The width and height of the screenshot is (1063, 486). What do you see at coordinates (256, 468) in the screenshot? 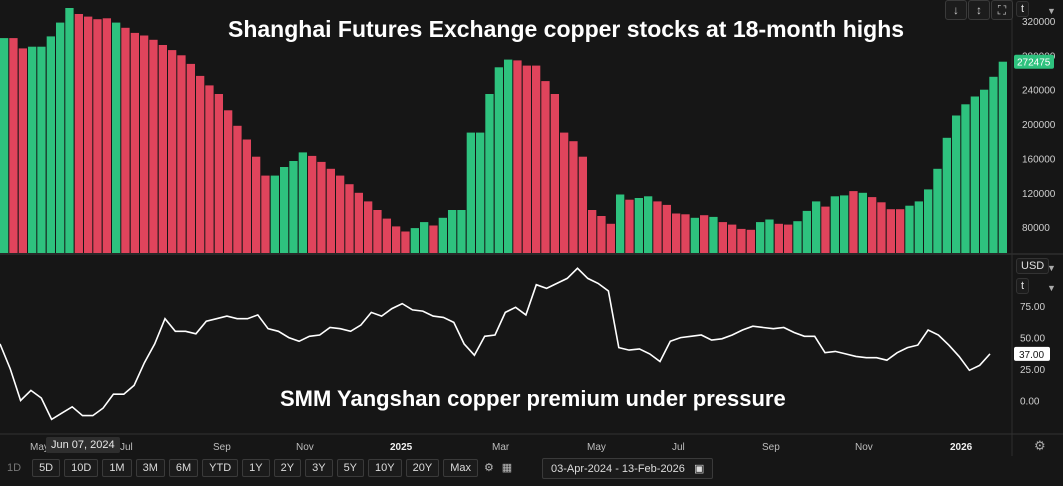
I see `period-1y: 1Y` at bounding box center [256, 468].